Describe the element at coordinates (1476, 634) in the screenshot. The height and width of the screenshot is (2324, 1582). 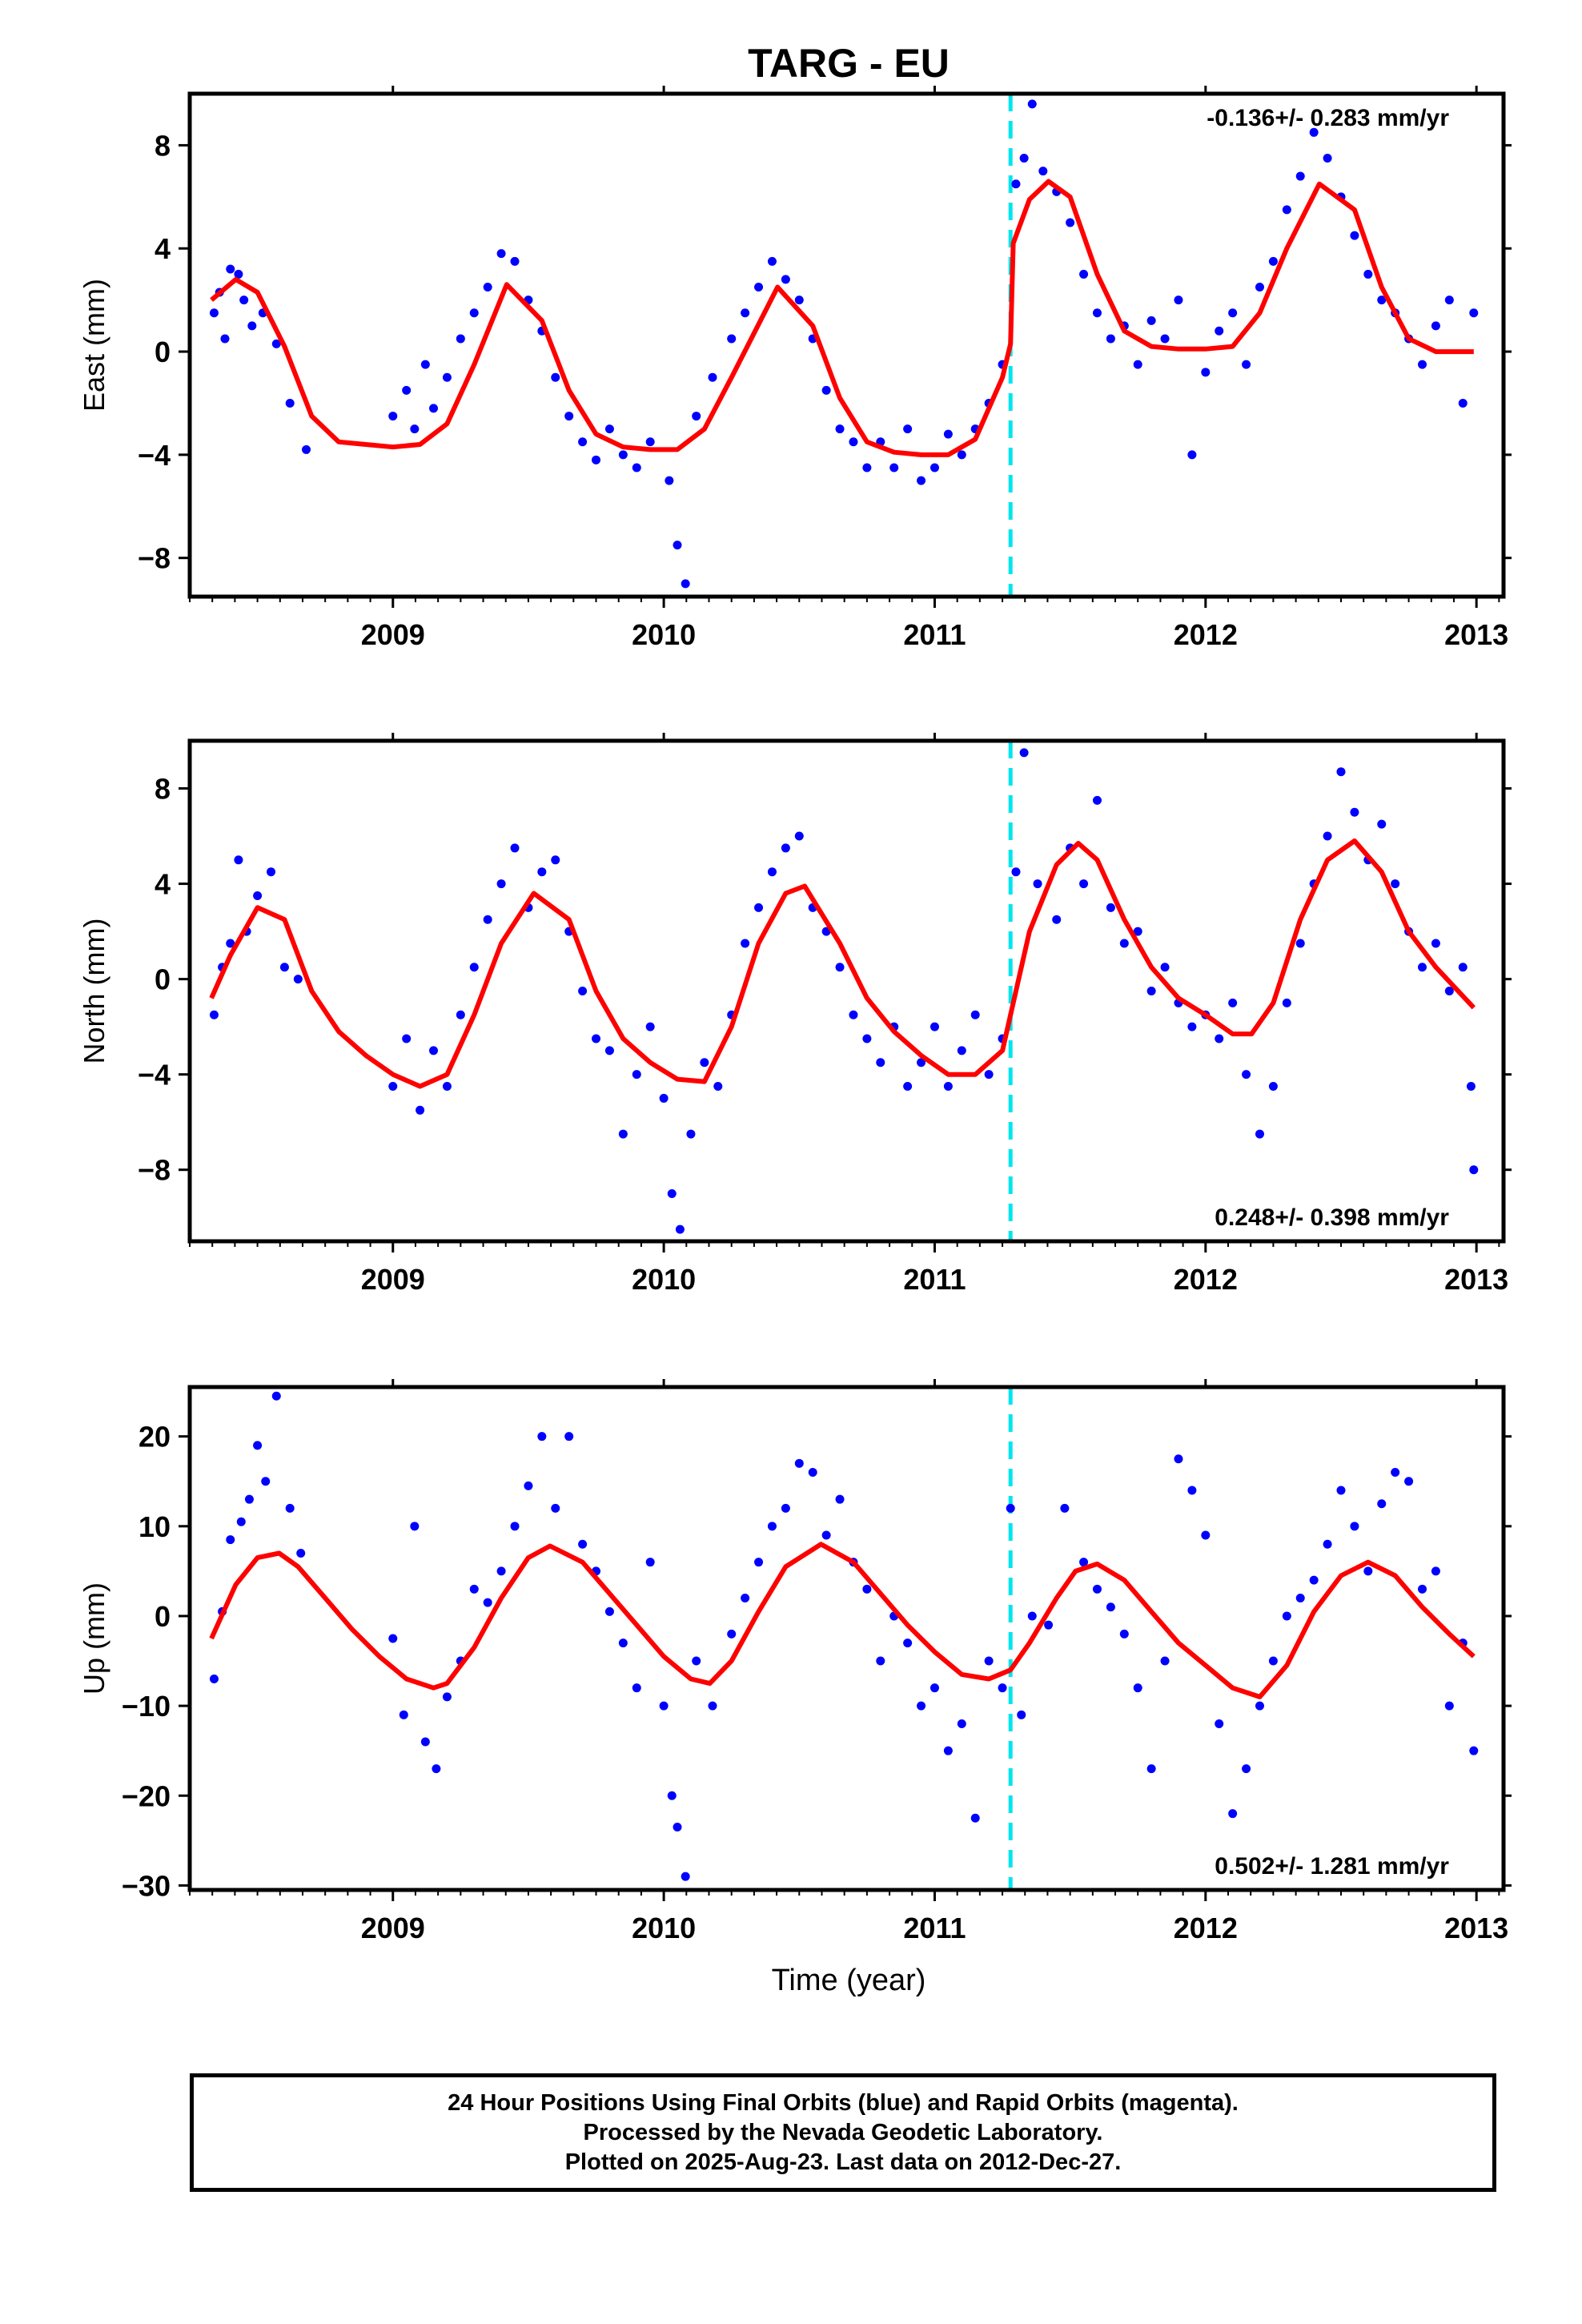
I see `x-tick-label: 2013` at that location.